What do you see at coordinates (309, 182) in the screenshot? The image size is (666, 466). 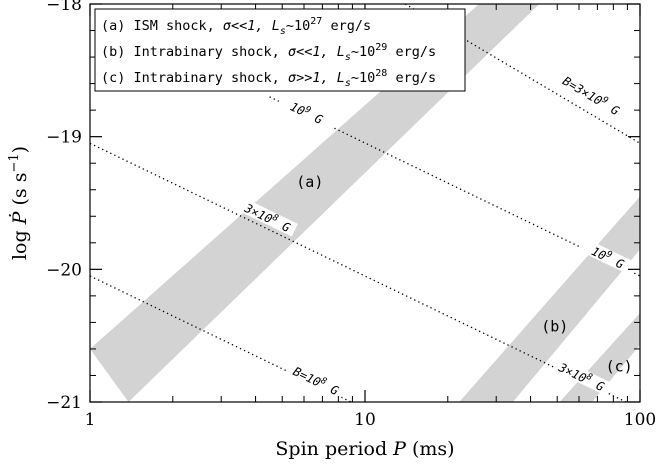 I see `band-label: (a)` at bounding box center [309, 182].